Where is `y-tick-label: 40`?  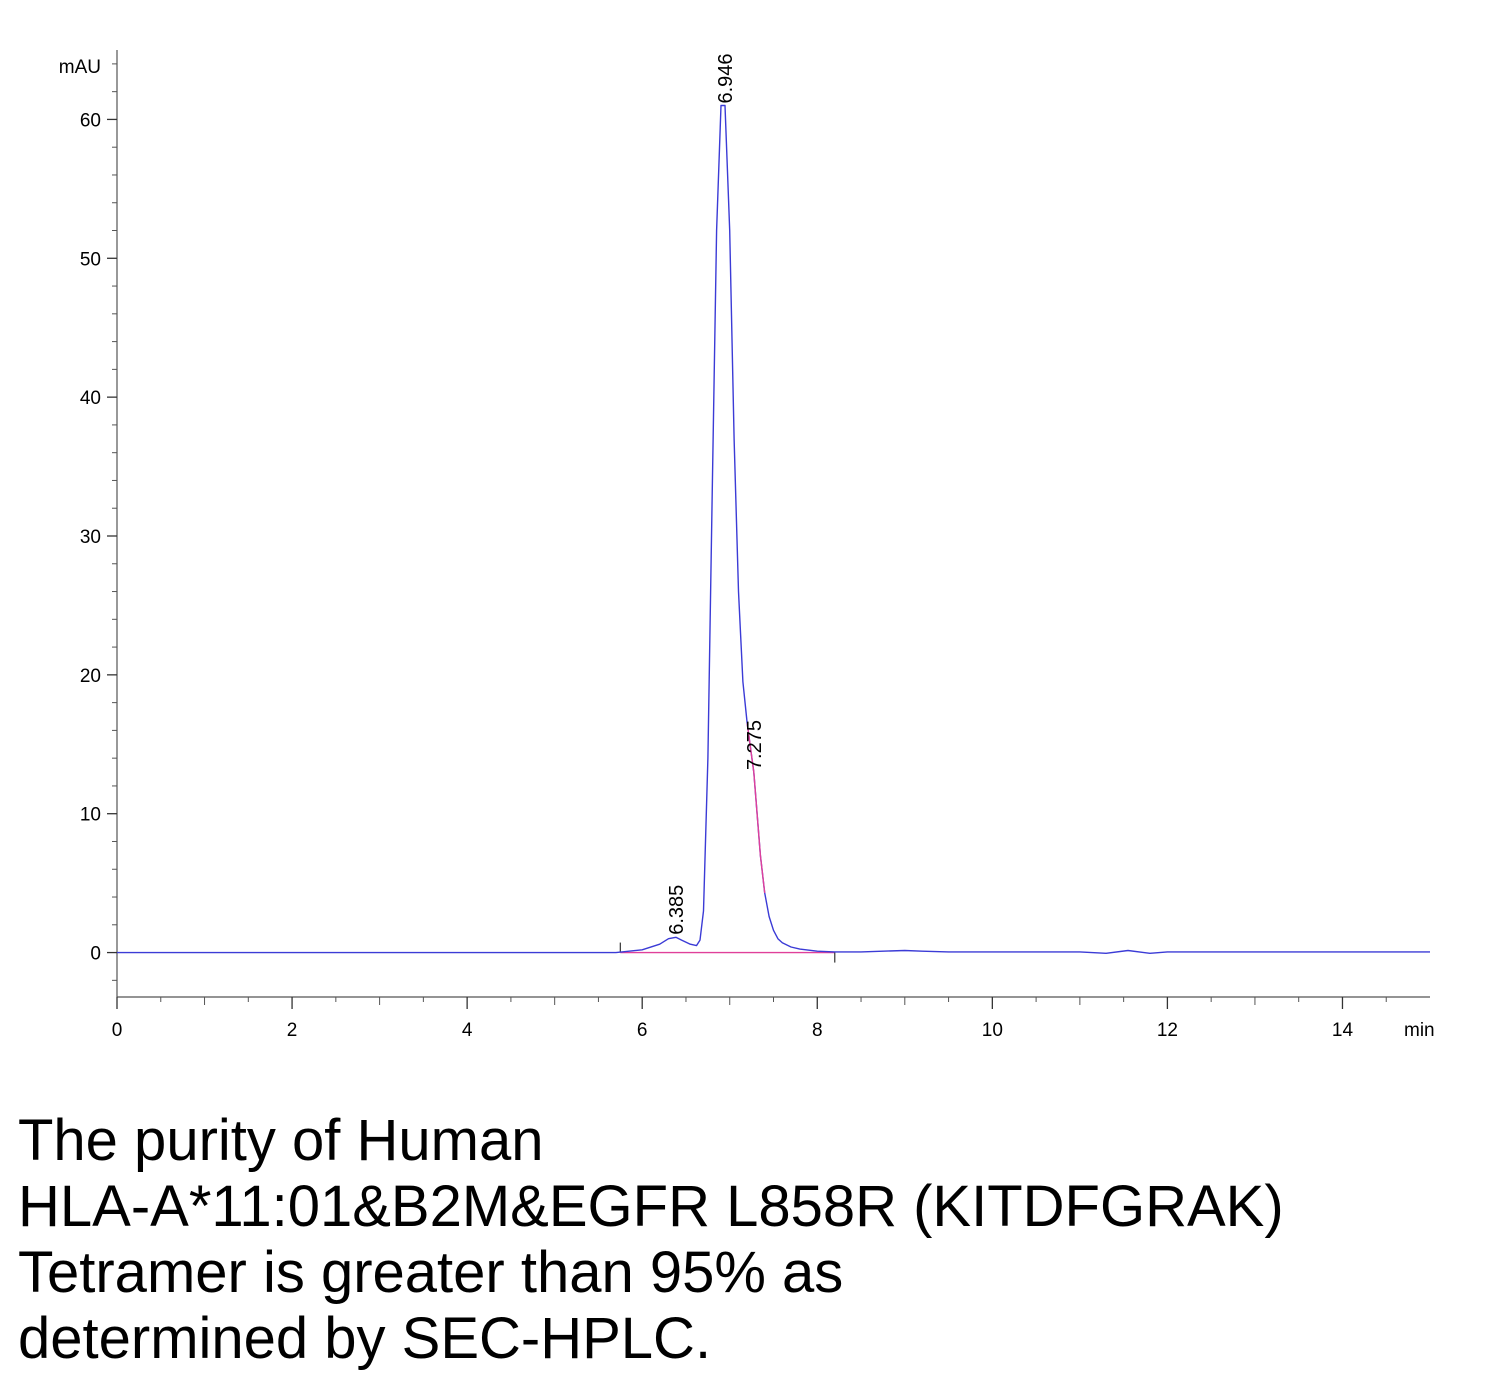 y-tick-label: 40 is located at coordinates (90, 398).